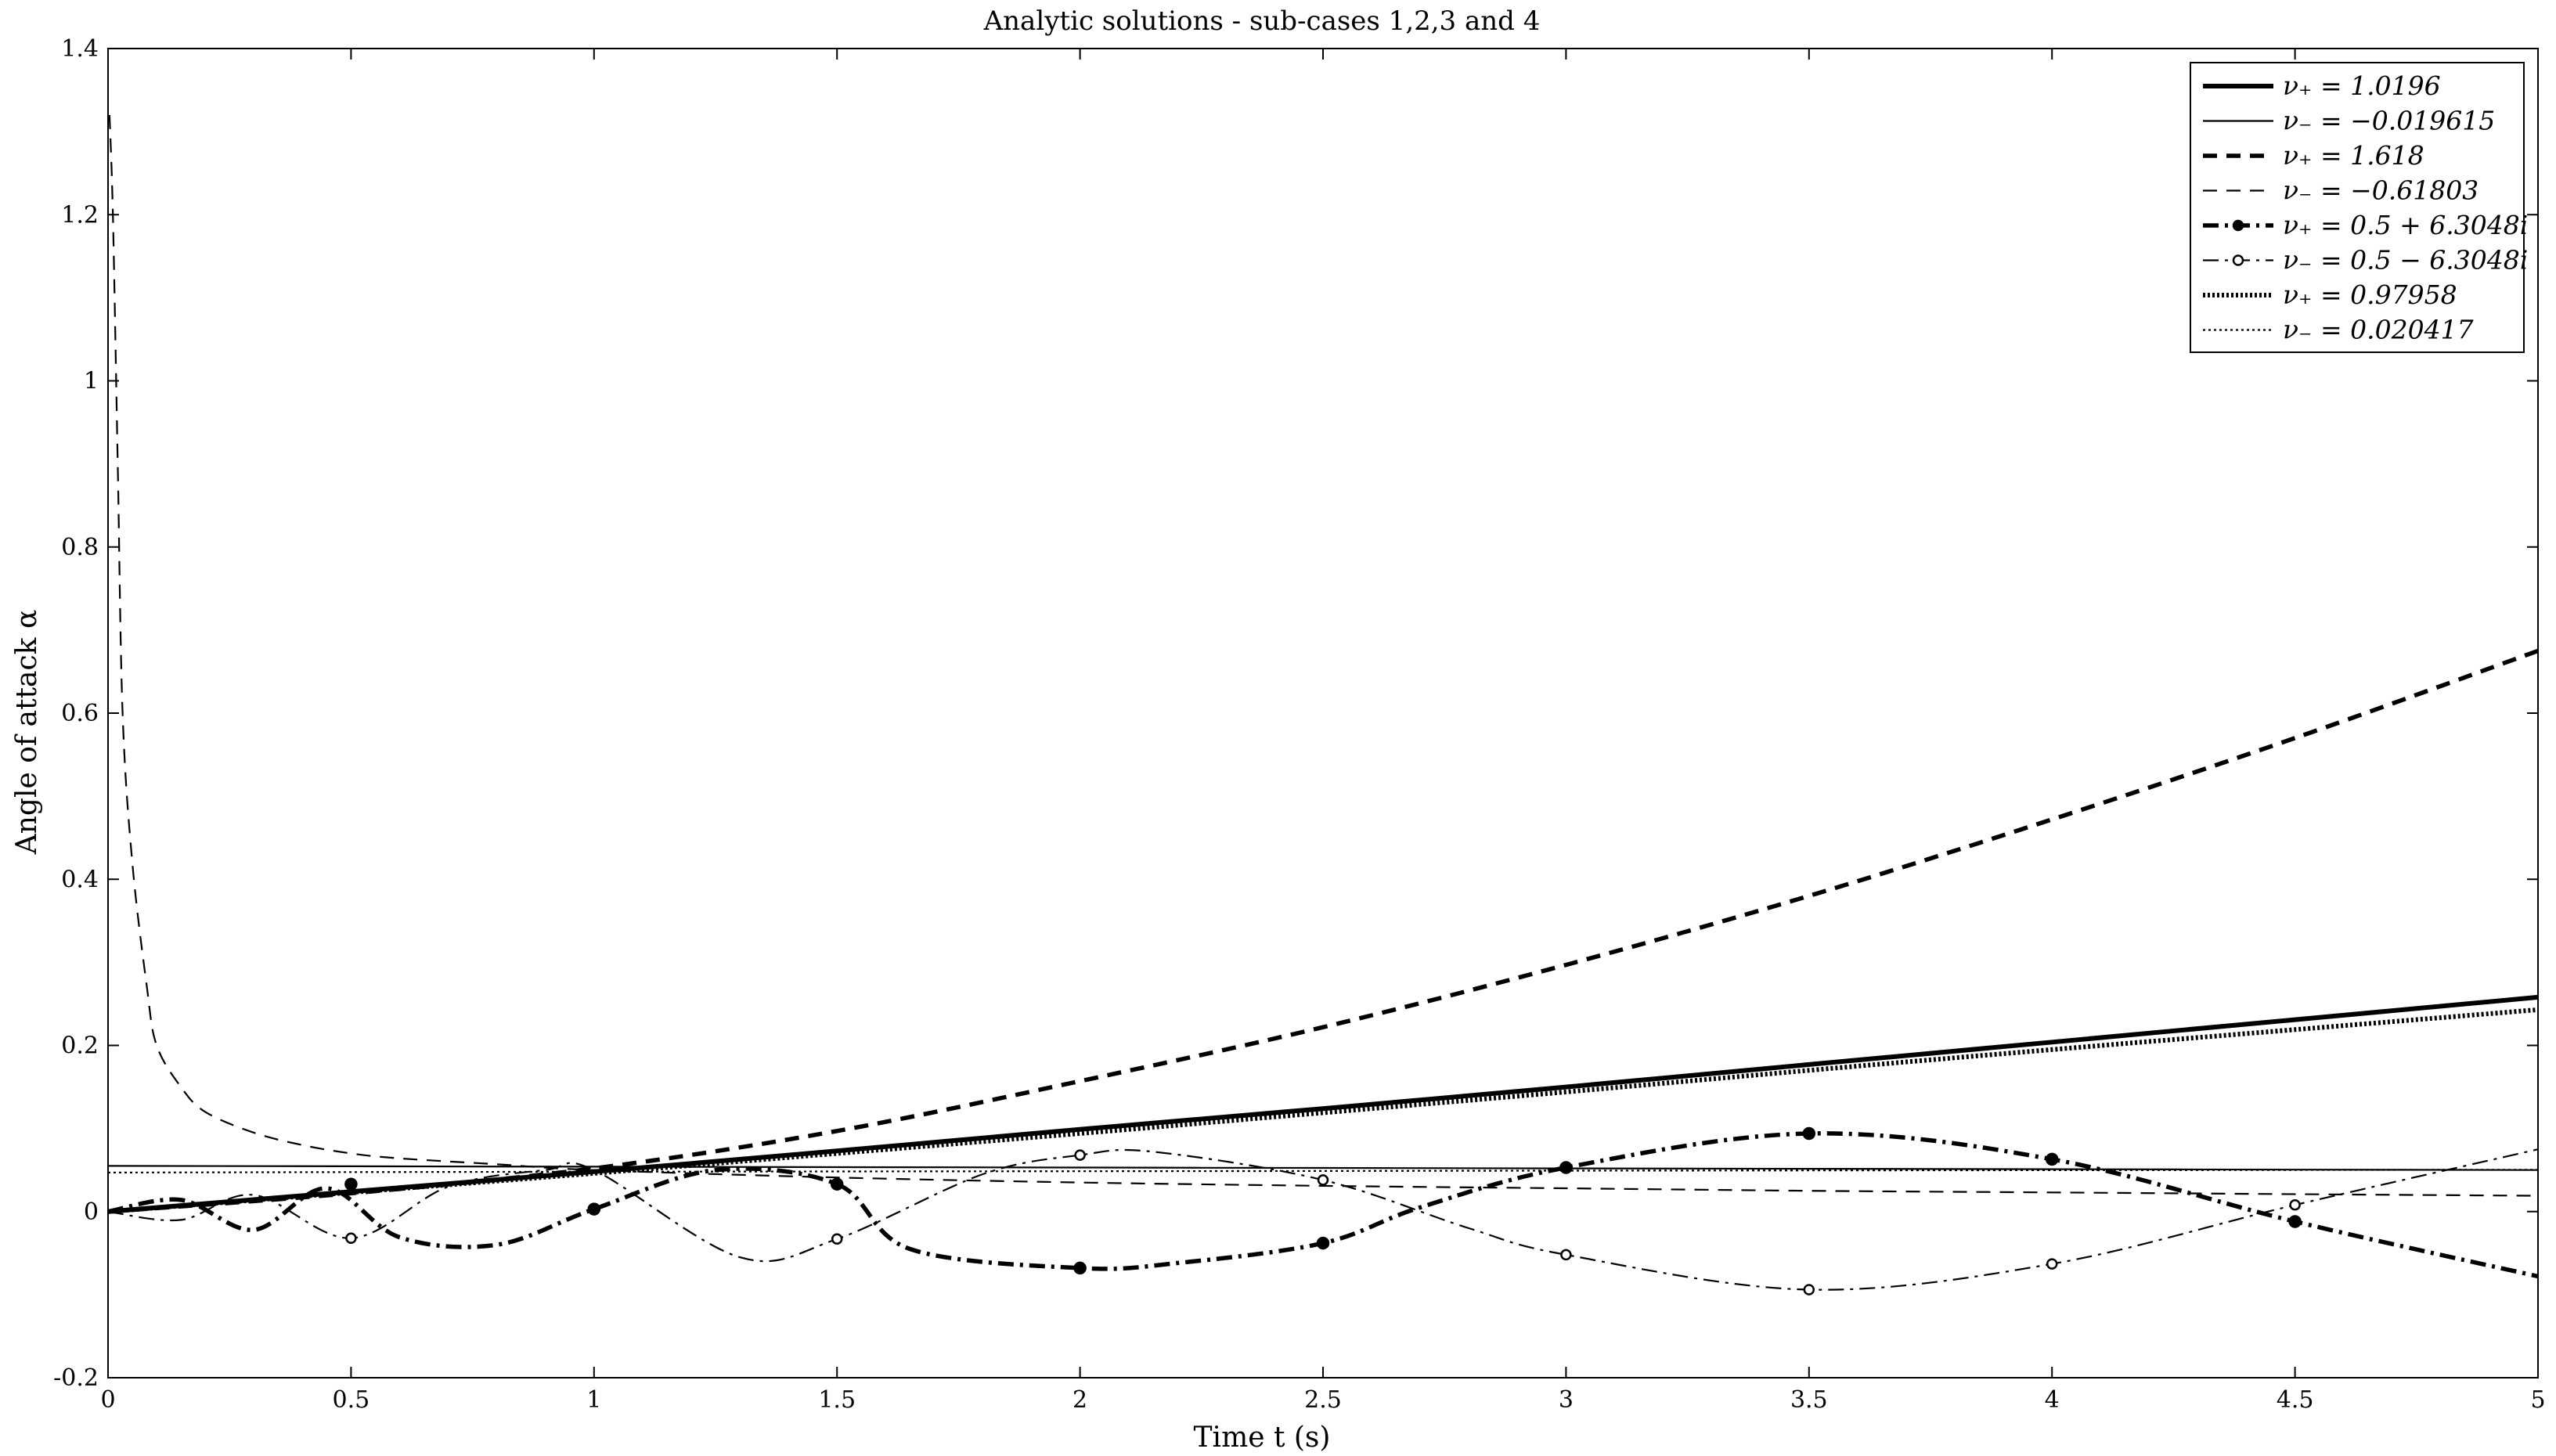  What do you see at coordinates (1080, 1400) in the screenshot?
I see `x-tick-label: 2` at bounding box center [1080, 1400].